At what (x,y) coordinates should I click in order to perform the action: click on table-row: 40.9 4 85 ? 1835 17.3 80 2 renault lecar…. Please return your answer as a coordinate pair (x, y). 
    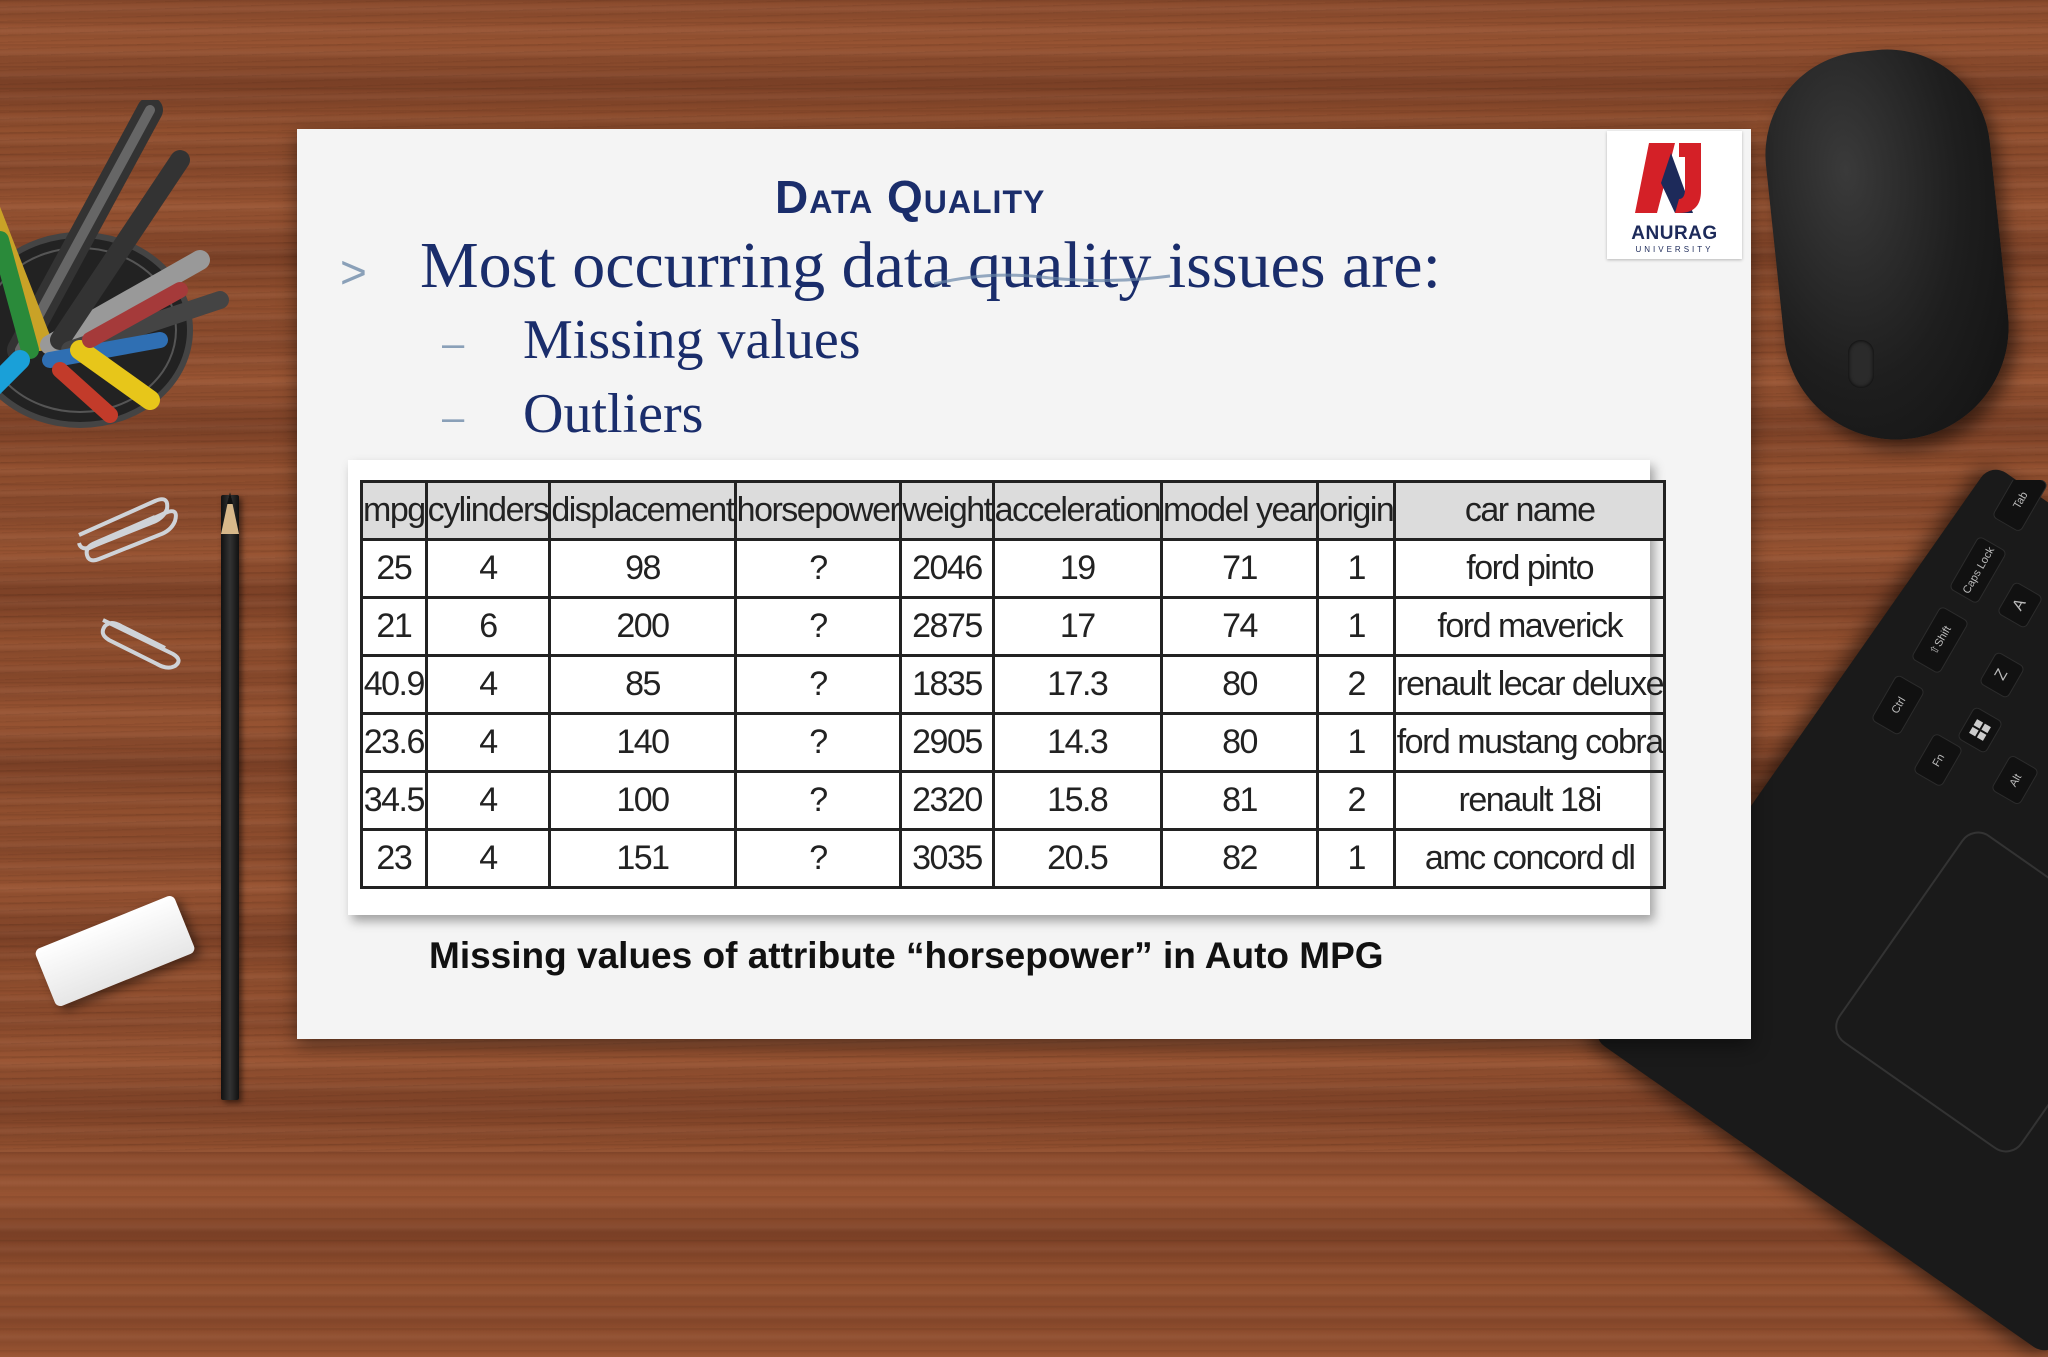
    Looking at the image, I should click on (1013, 684).